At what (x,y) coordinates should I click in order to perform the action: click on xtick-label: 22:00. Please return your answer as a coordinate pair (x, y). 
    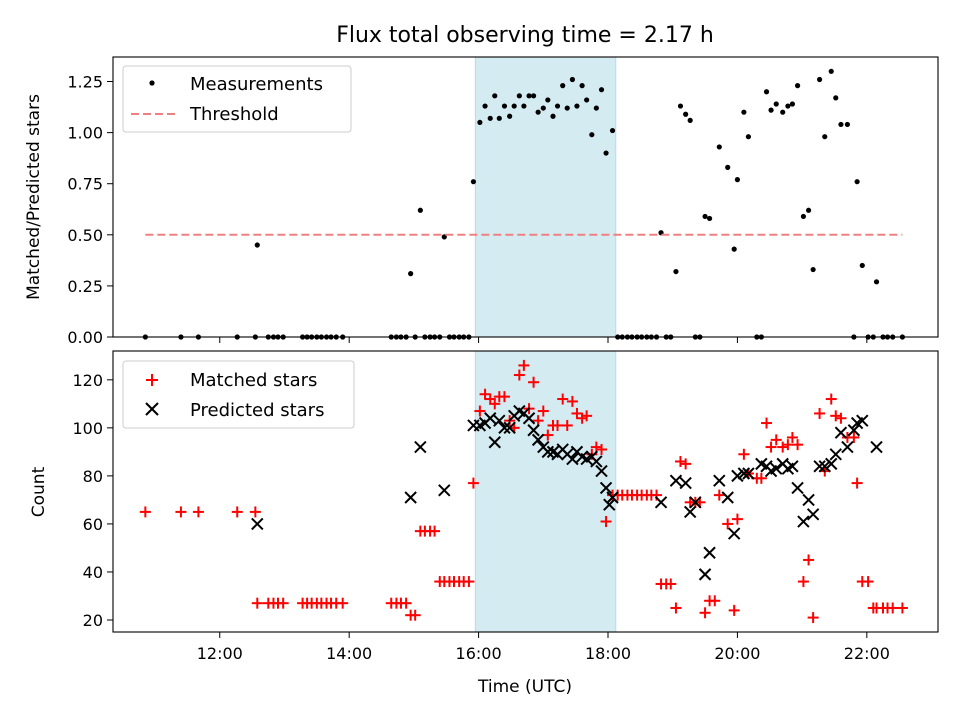
    Looking at the image, I should click on (867, 653).